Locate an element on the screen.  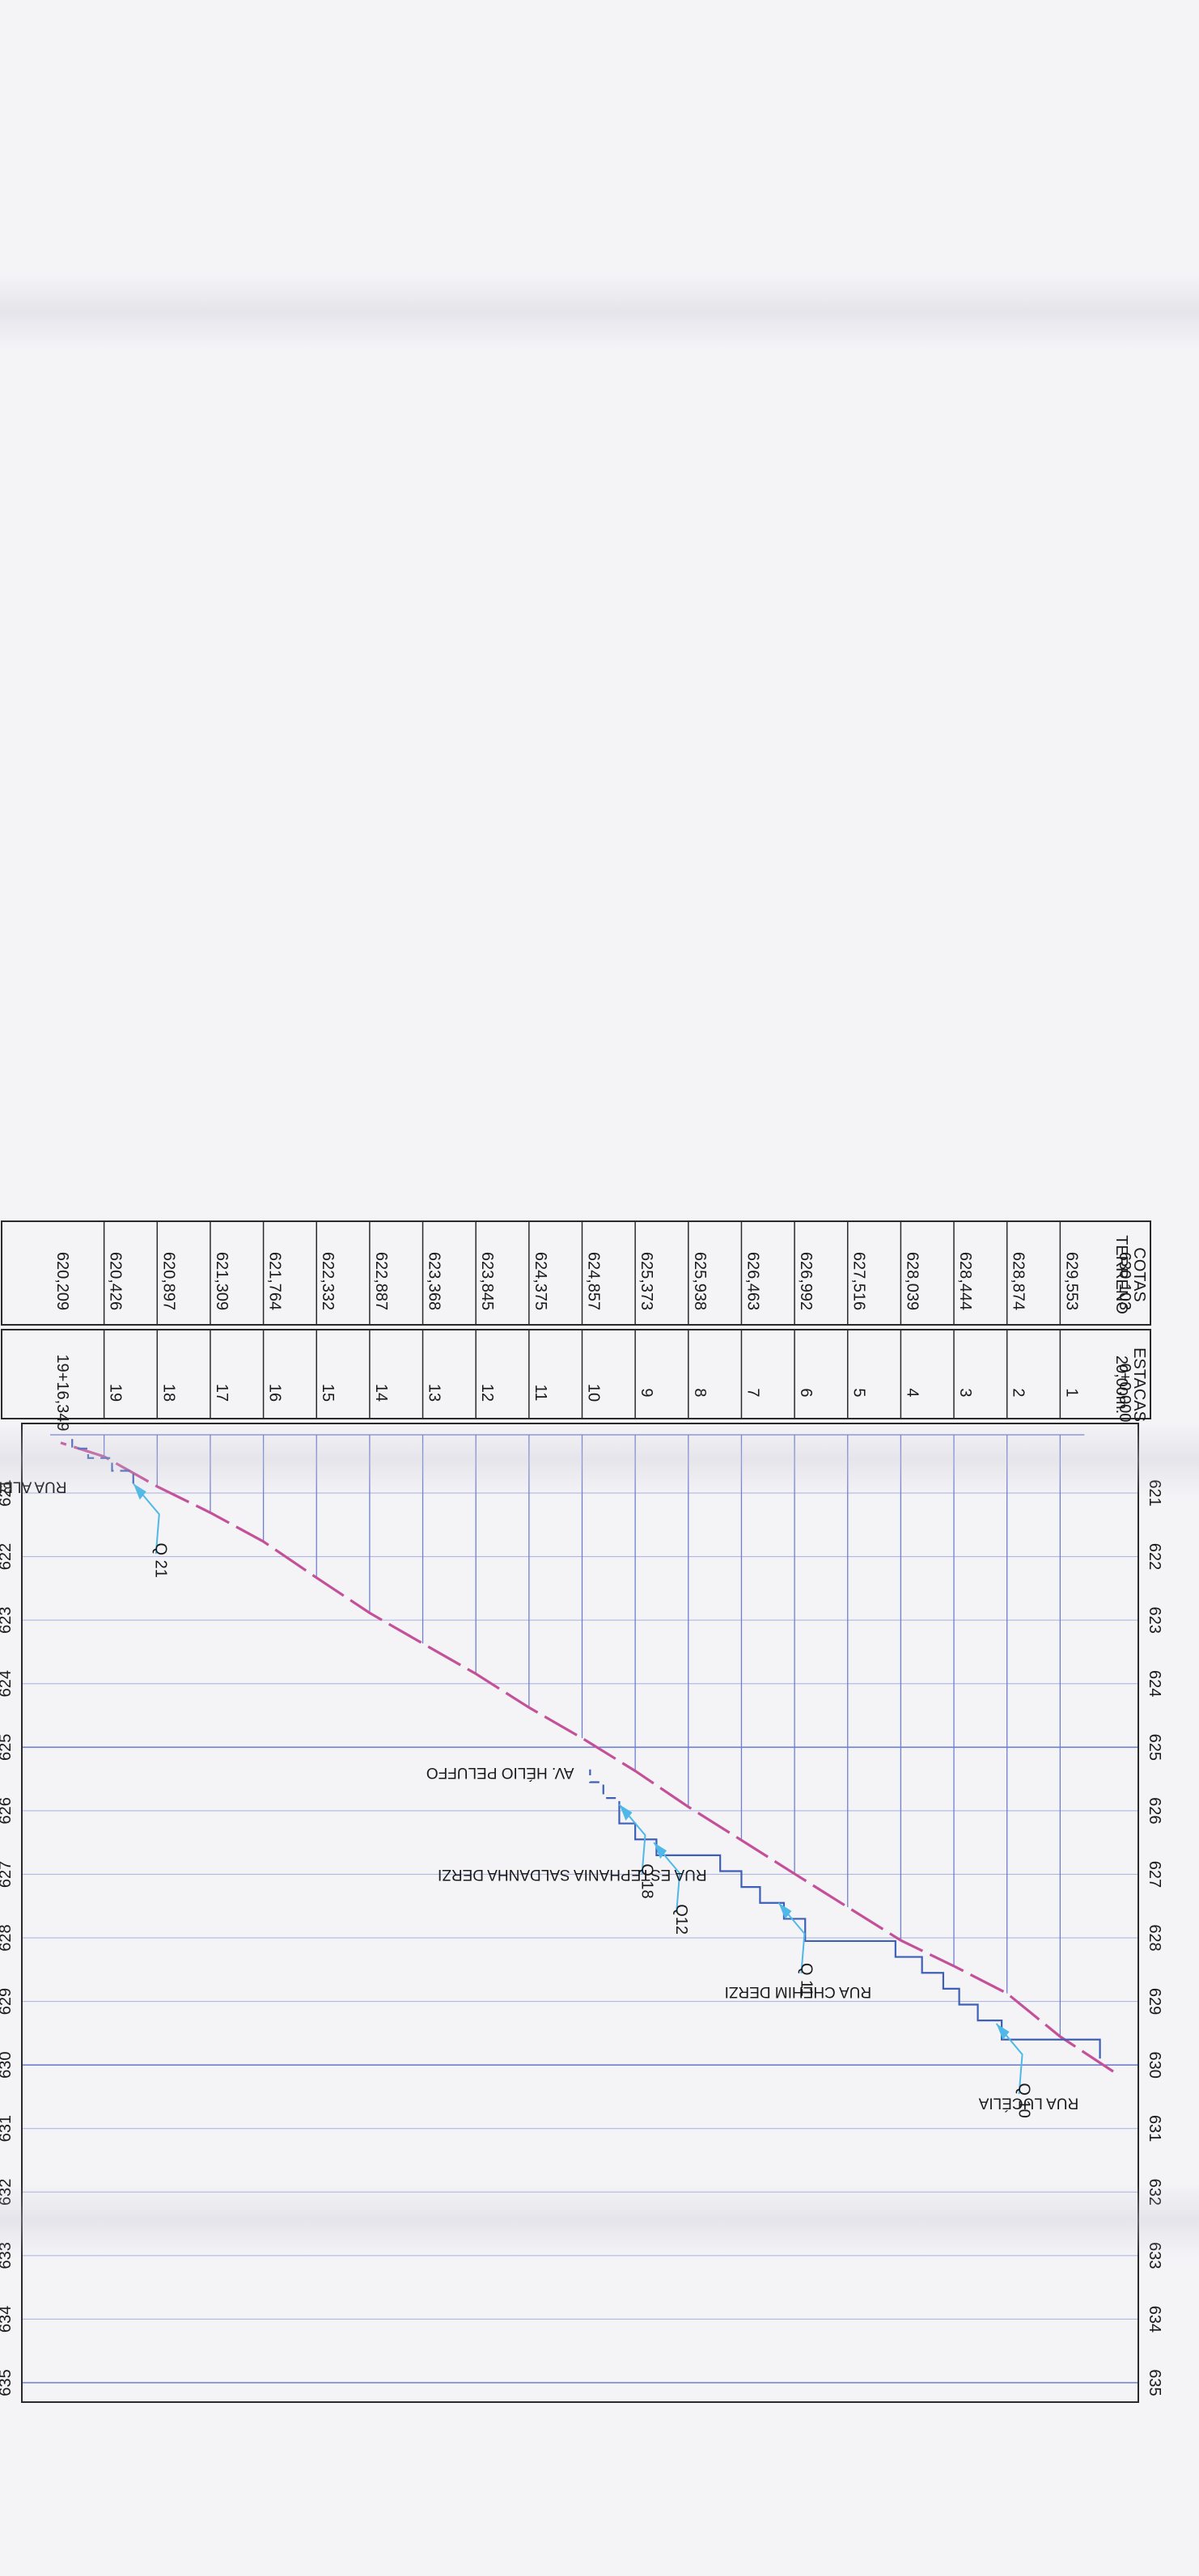
station-label: 15 is located at coordinates (328, 1393).